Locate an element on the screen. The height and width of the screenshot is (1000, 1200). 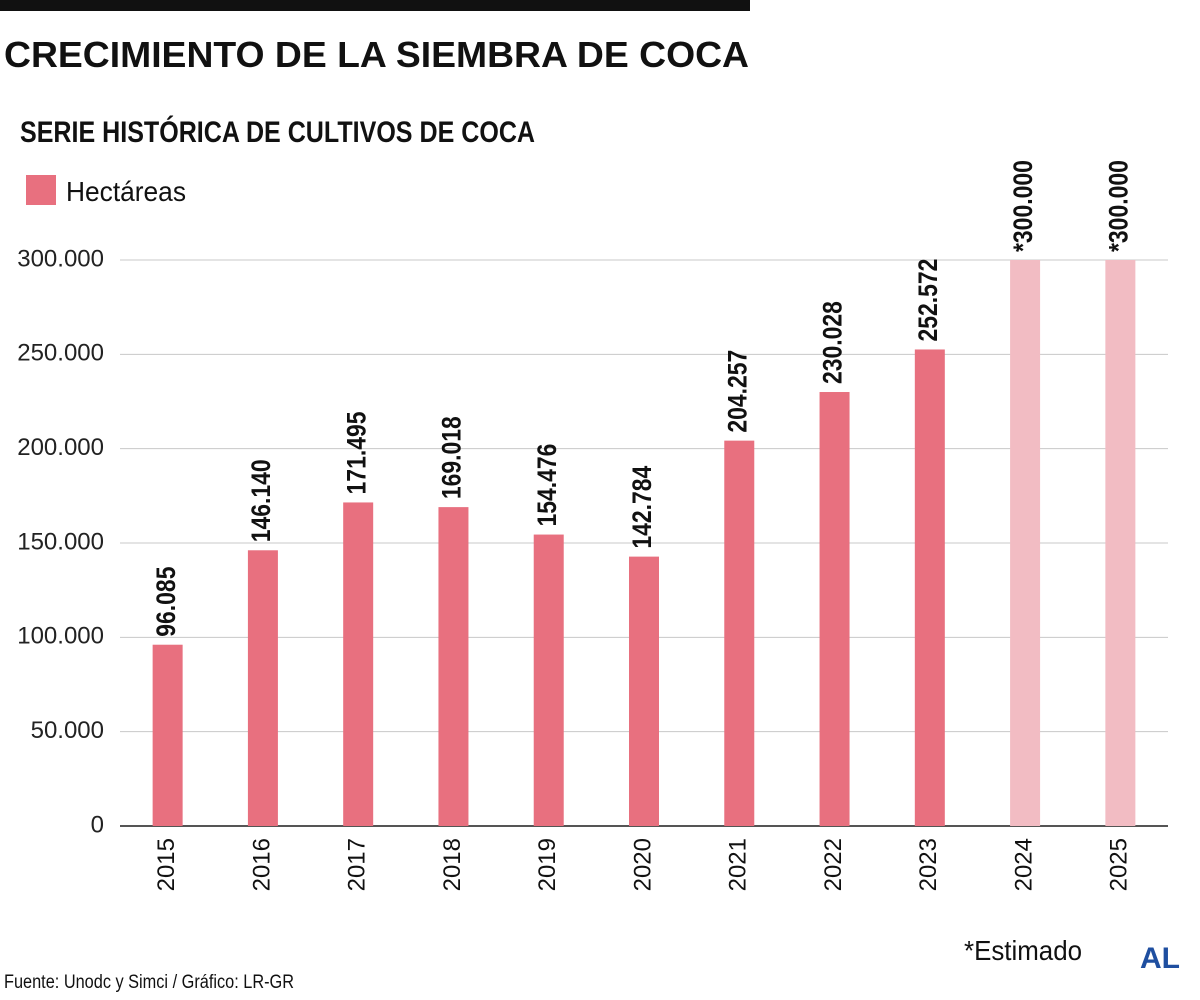
x-tick-label: 2019 is located at coordinates (547, 864).